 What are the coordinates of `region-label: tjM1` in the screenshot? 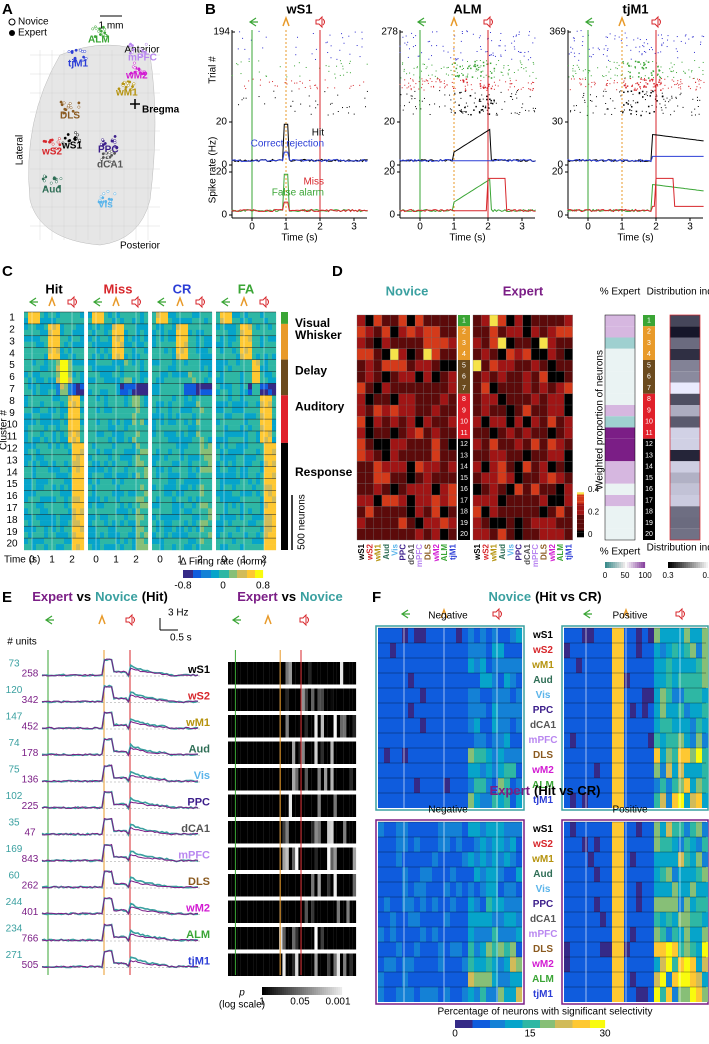 It's located at (568, 551).